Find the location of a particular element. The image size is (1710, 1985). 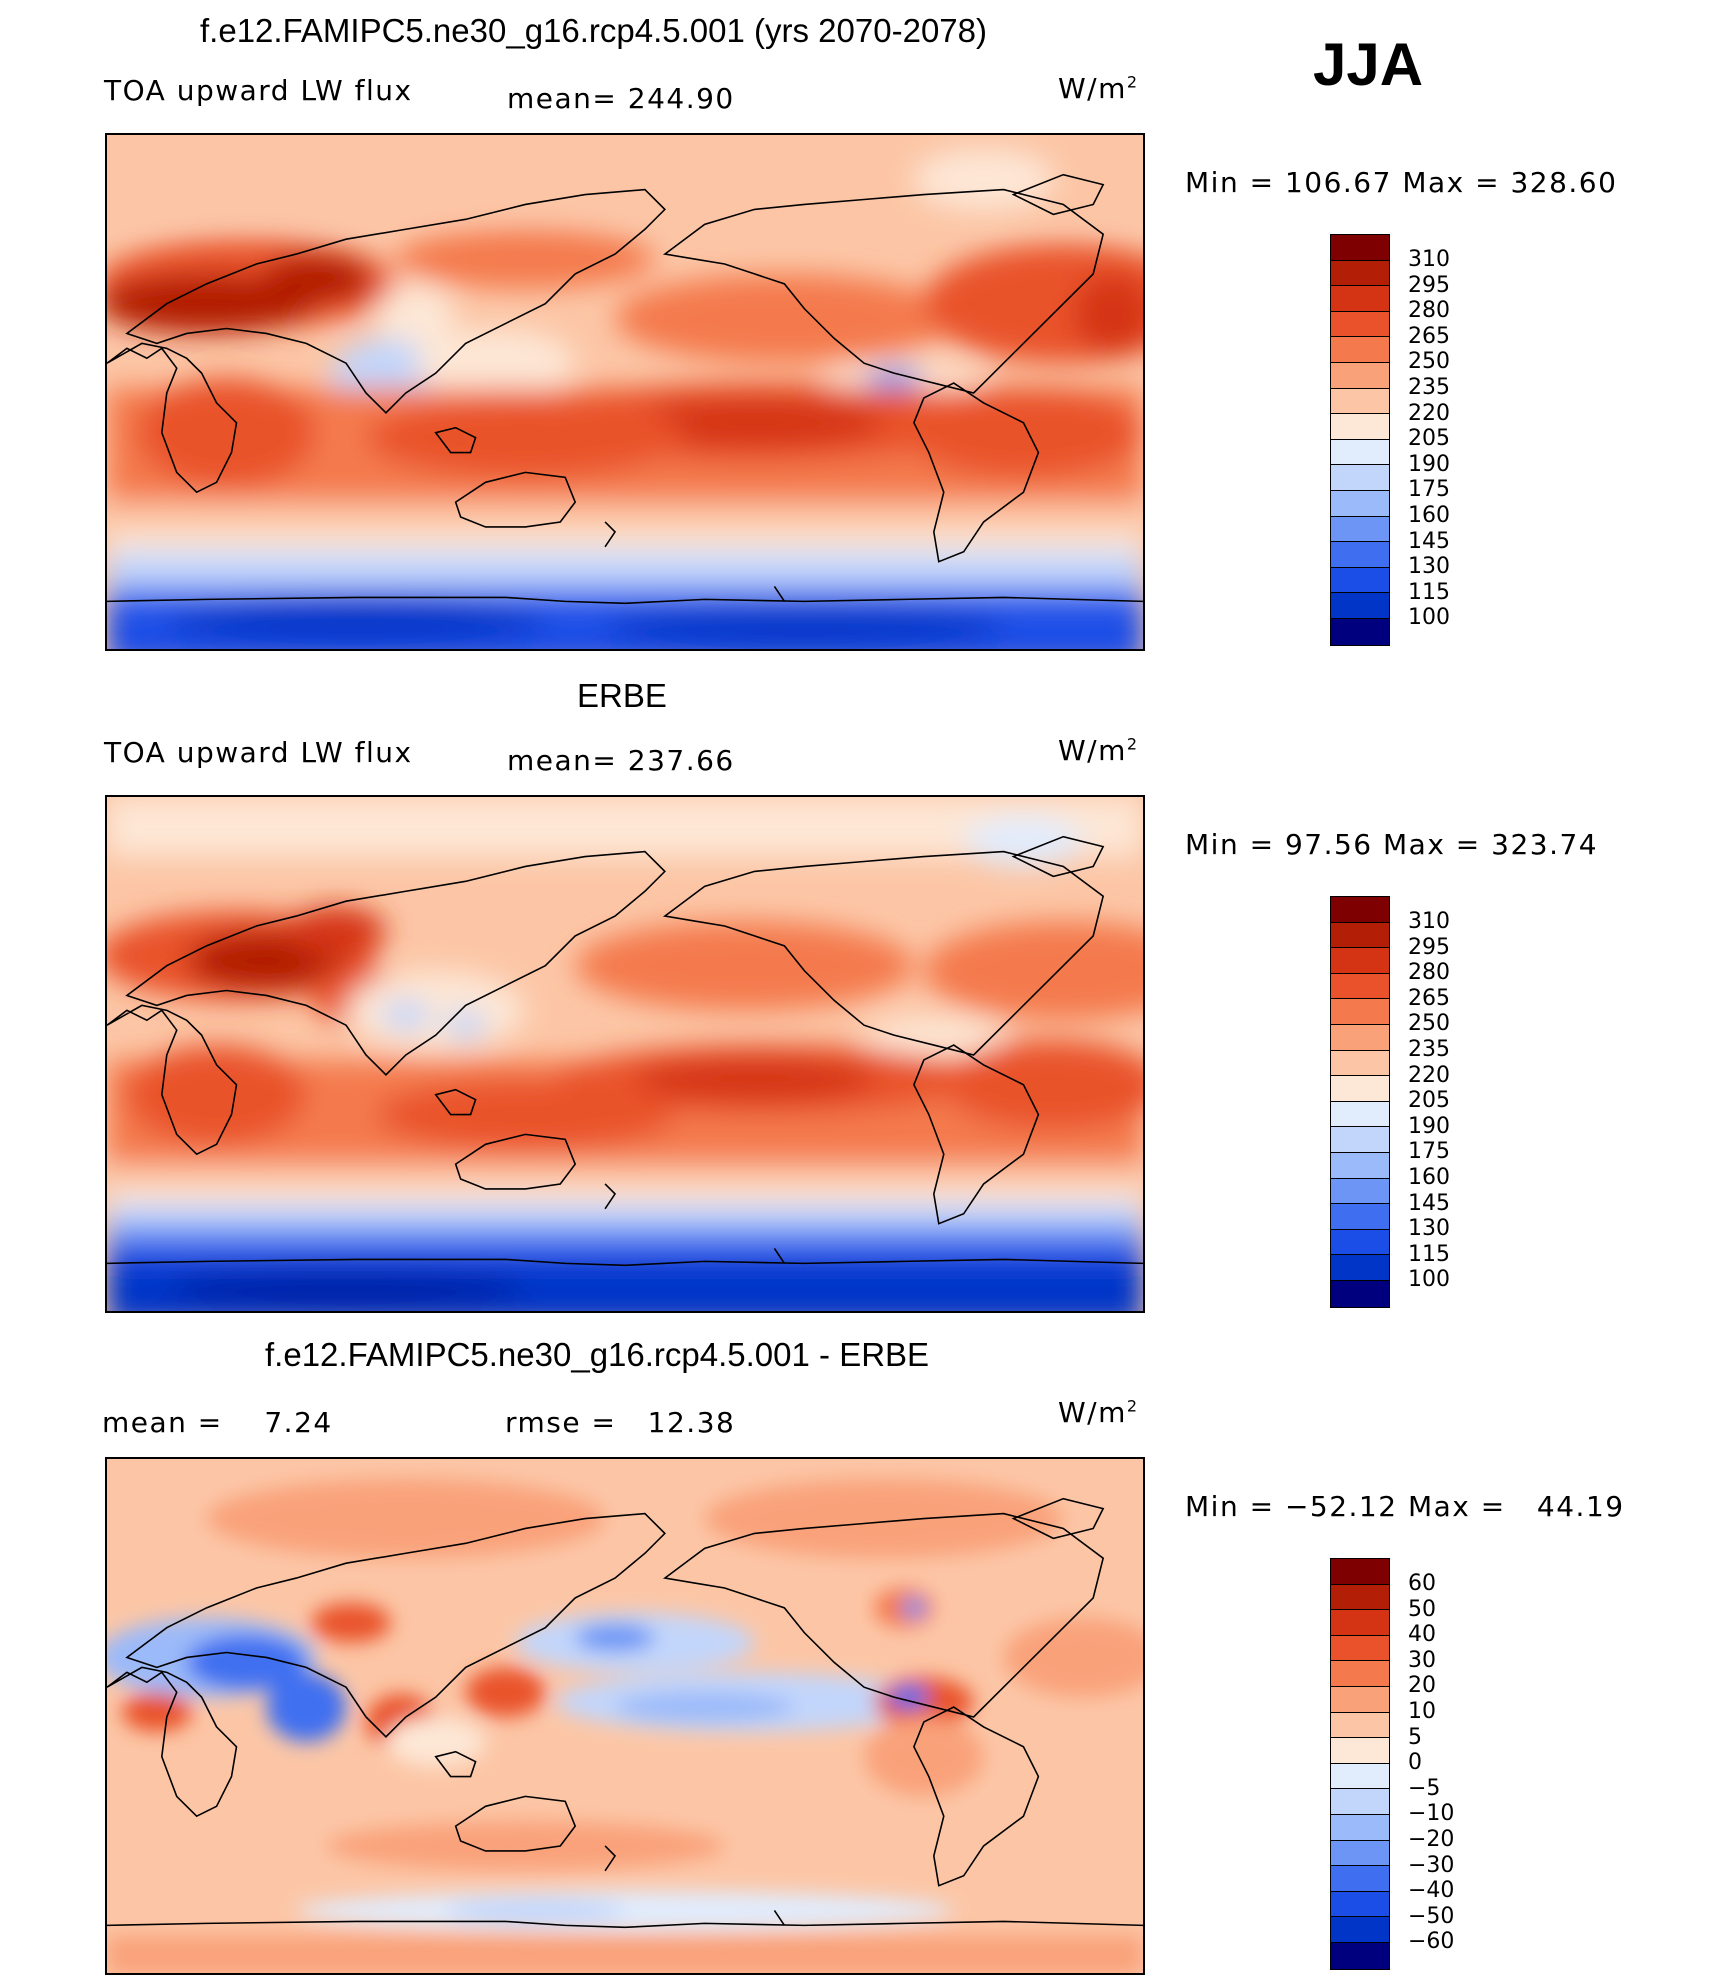

panel-3-rmse: rmse = 12.38 is located at coordinates (620, 1422).